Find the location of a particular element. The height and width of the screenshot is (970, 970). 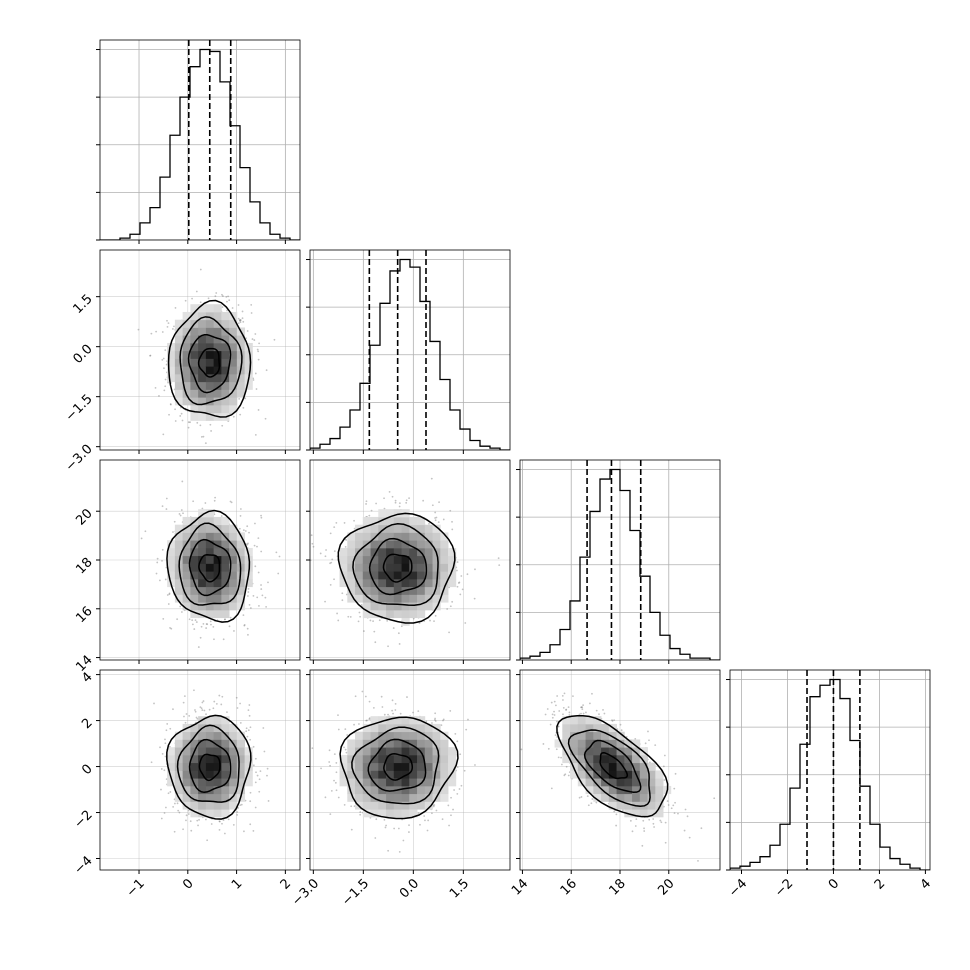

x-tick-label: 18 is located at coordinates (618, 887).